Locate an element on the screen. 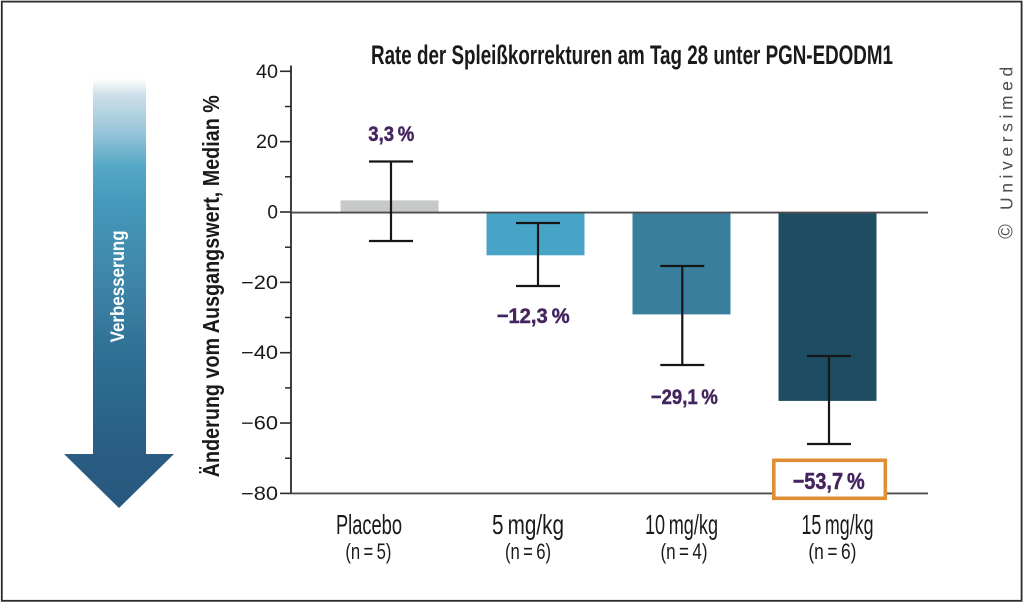 The width and height of the screenshot is (1024, 609). svg-text: 3,3 % is located at coordinates (391, 134).